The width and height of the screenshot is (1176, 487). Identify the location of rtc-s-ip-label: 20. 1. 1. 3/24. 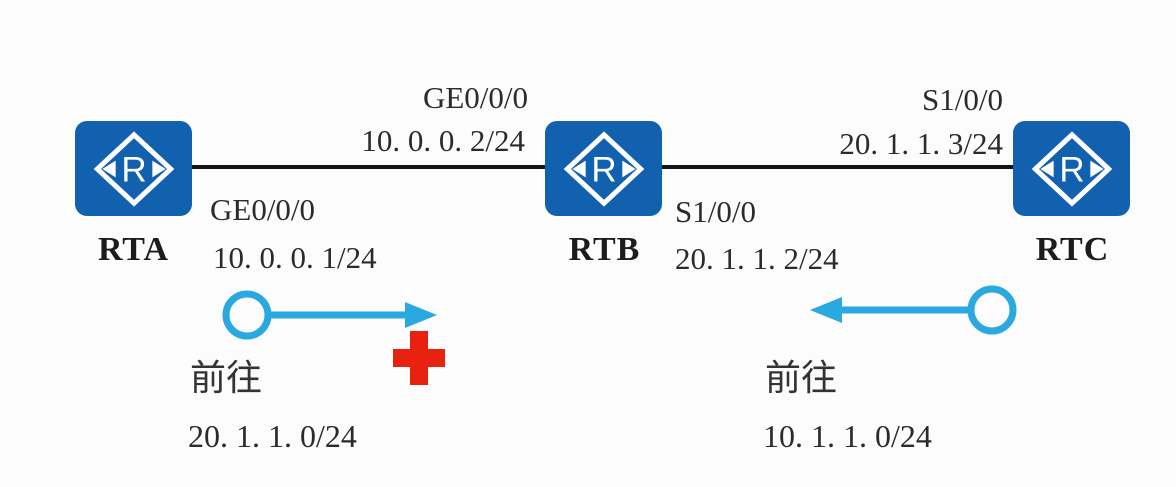
(921, 143).